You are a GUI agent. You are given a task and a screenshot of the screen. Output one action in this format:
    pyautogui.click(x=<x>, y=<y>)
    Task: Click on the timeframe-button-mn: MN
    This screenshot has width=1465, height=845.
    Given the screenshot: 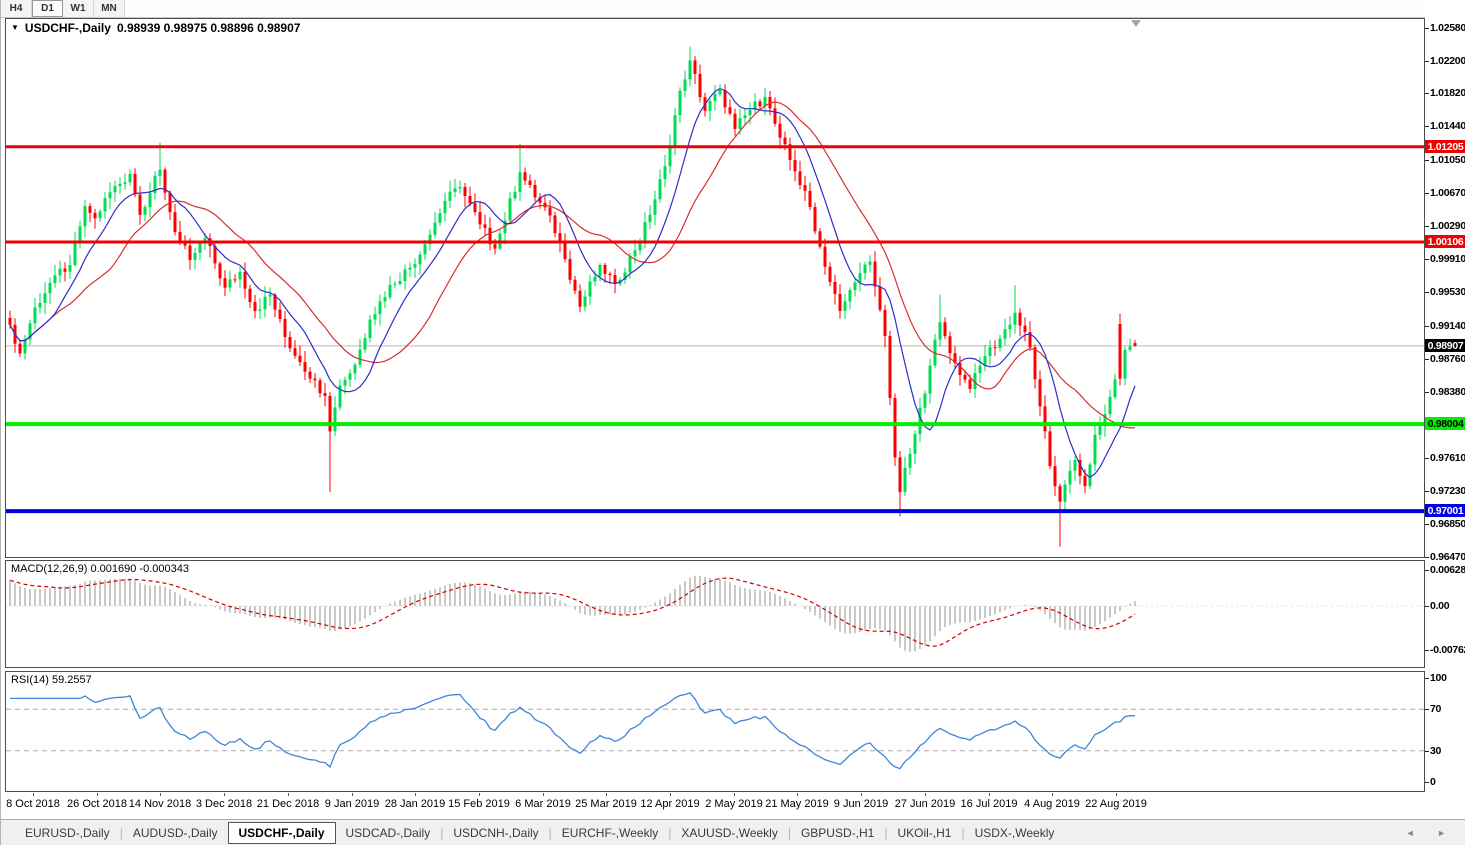 What is the action you would take?
    pyautogui.click(x=109, y=8)
    